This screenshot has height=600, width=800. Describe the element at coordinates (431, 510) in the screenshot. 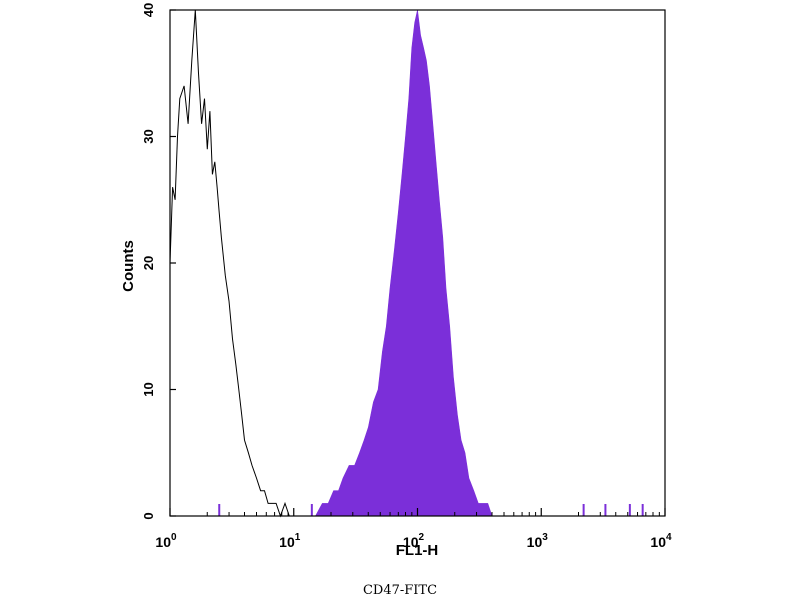

I see `sparse-events` at that location.